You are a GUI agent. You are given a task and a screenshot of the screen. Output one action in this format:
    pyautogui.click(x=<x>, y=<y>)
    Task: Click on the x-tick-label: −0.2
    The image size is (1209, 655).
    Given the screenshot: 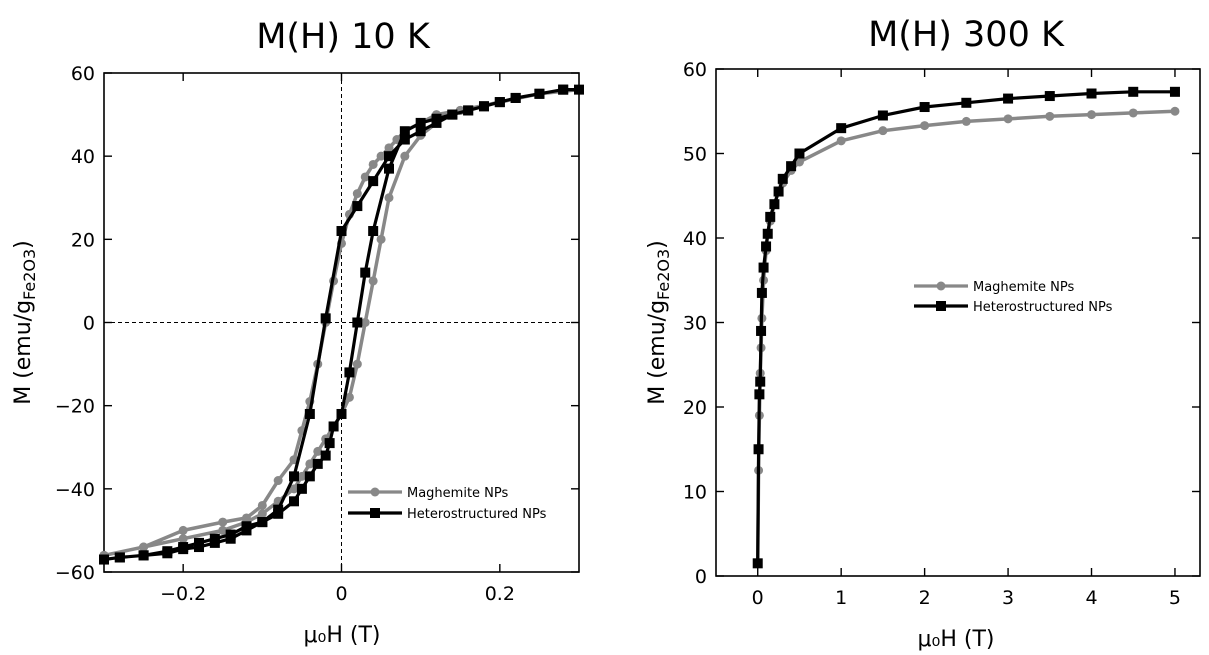 What is the action you would take?
    pyautogui.click(x=183, y=594)
    